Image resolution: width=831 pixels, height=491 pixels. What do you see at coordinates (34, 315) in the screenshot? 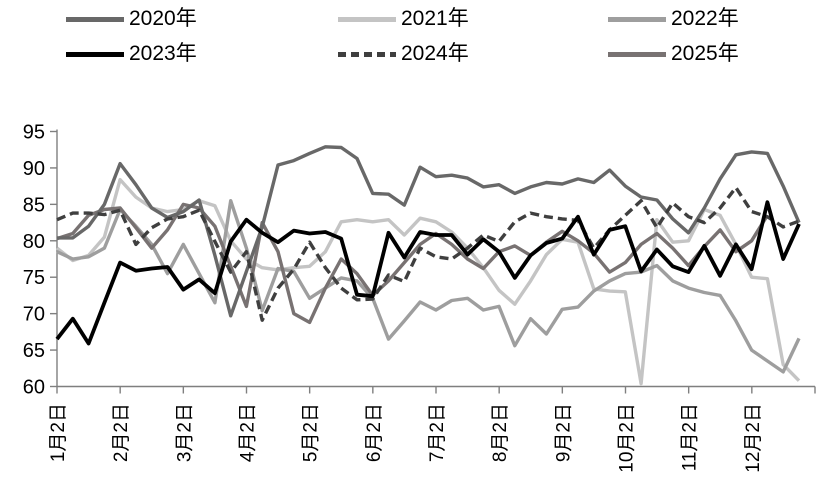
I see `y-tick-label: 70` at bounding box center [34, 315].